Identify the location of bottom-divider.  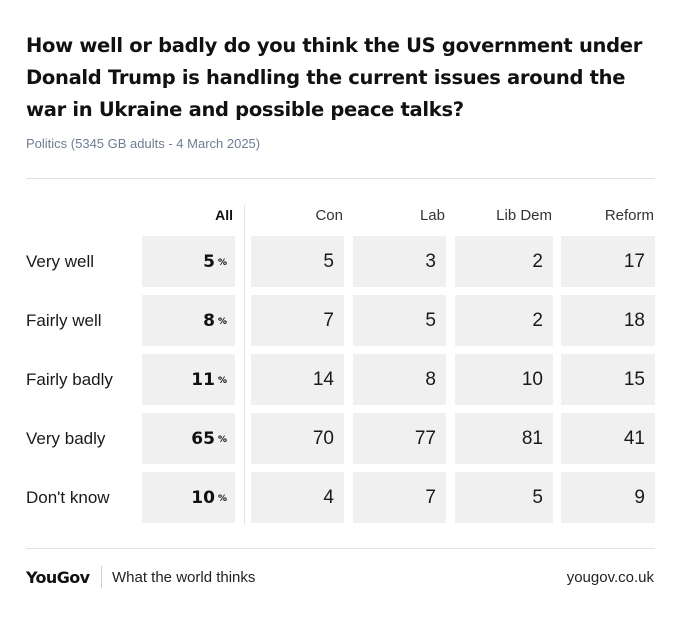
(340, 548).